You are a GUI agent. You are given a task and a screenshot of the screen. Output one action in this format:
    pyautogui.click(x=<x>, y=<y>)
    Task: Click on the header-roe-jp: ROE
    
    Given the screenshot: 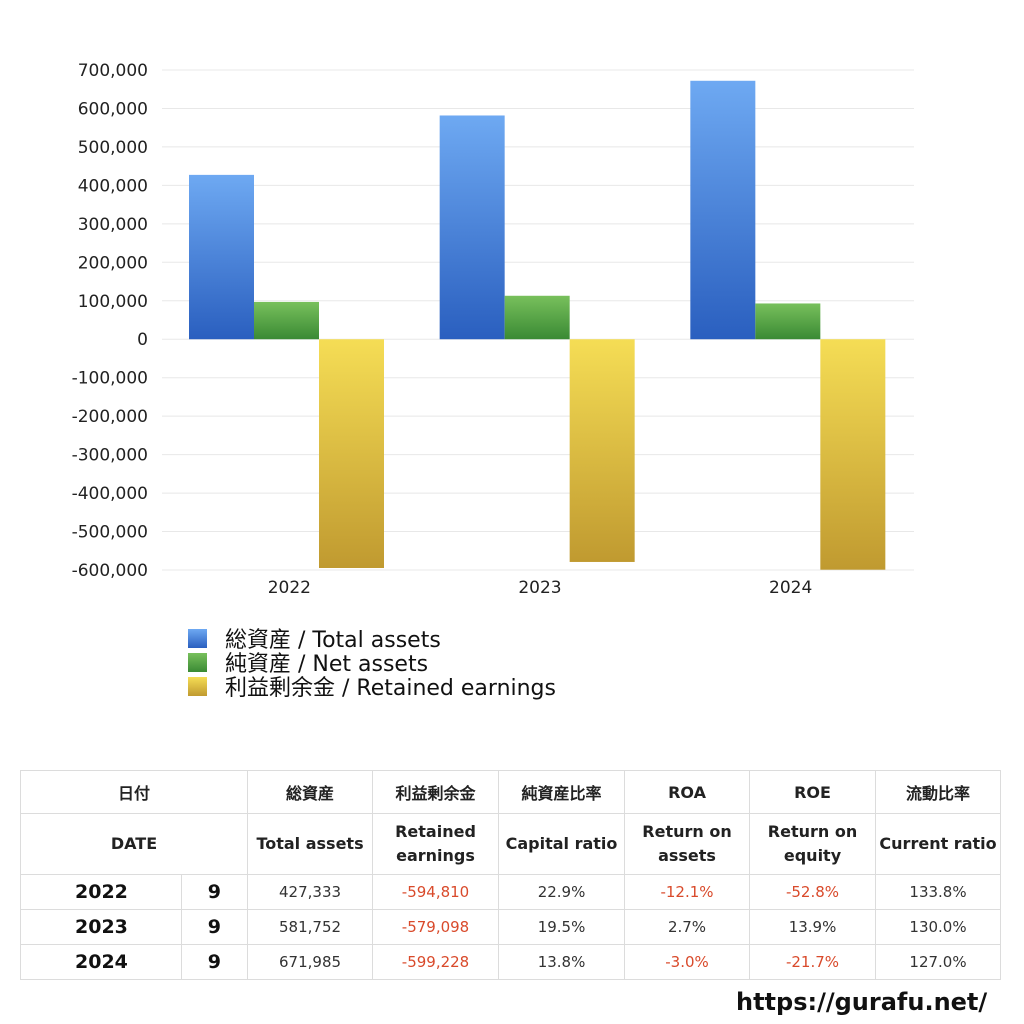 What is the action you would take?
    pyautogui.click(x=813, y=792)
    